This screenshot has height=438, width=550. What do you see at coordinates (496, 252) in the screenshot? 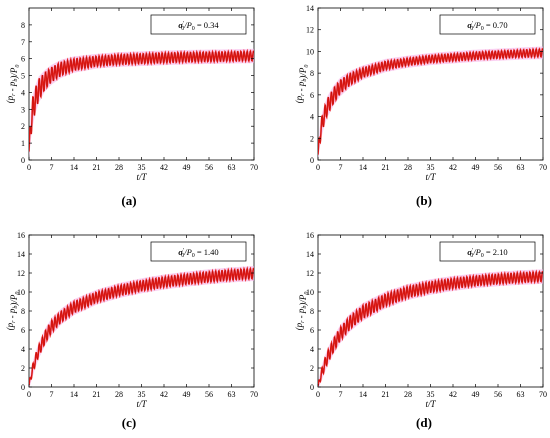
I see `legend-value: = 2.10` at bounding box center [496, 252].